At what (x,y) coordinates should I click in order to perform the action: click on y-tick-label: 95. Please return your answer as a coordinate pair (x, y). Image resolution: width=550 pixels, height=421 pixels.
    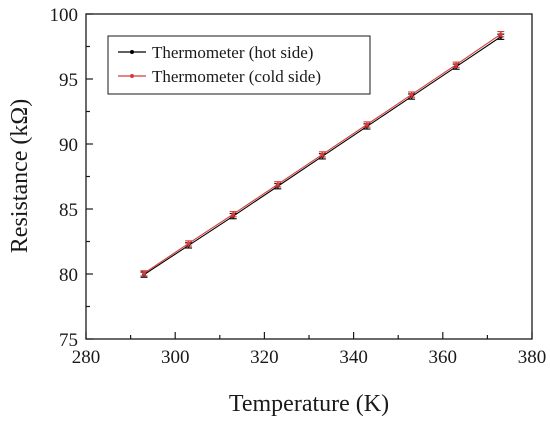
    Looking at the image, I should click on (68, 80).